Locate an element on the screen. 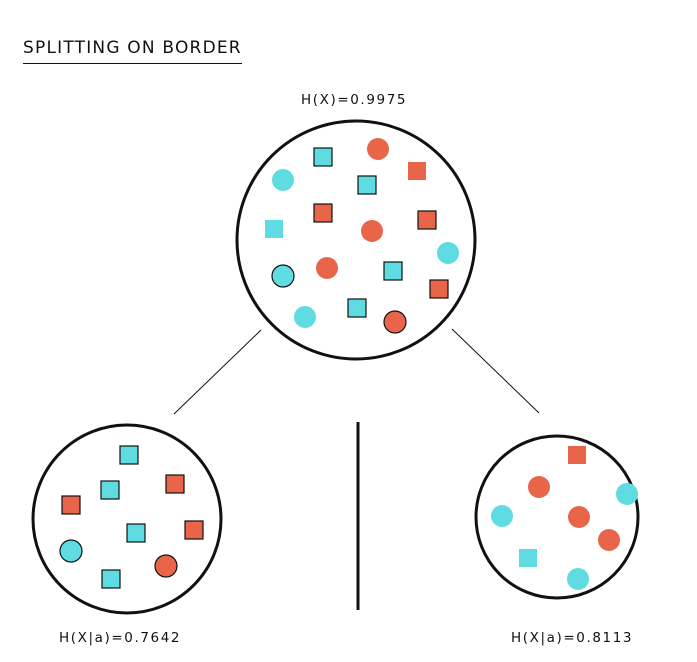 Image resolution: width=697 pixels, height=662 pixels. root-node-items is located at coordinates (362, 236).